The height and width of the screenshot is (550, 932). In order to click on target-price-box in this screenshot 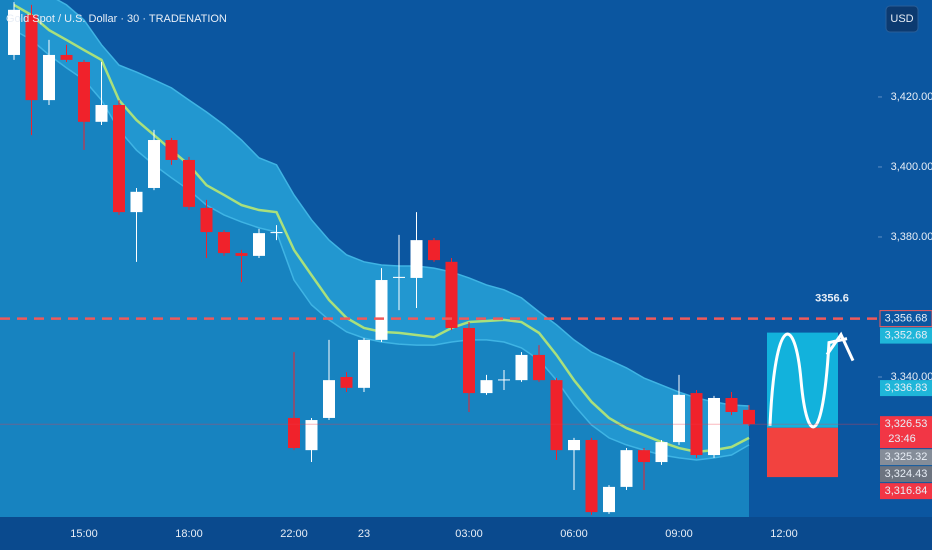, I will do `click(905, 319)`.